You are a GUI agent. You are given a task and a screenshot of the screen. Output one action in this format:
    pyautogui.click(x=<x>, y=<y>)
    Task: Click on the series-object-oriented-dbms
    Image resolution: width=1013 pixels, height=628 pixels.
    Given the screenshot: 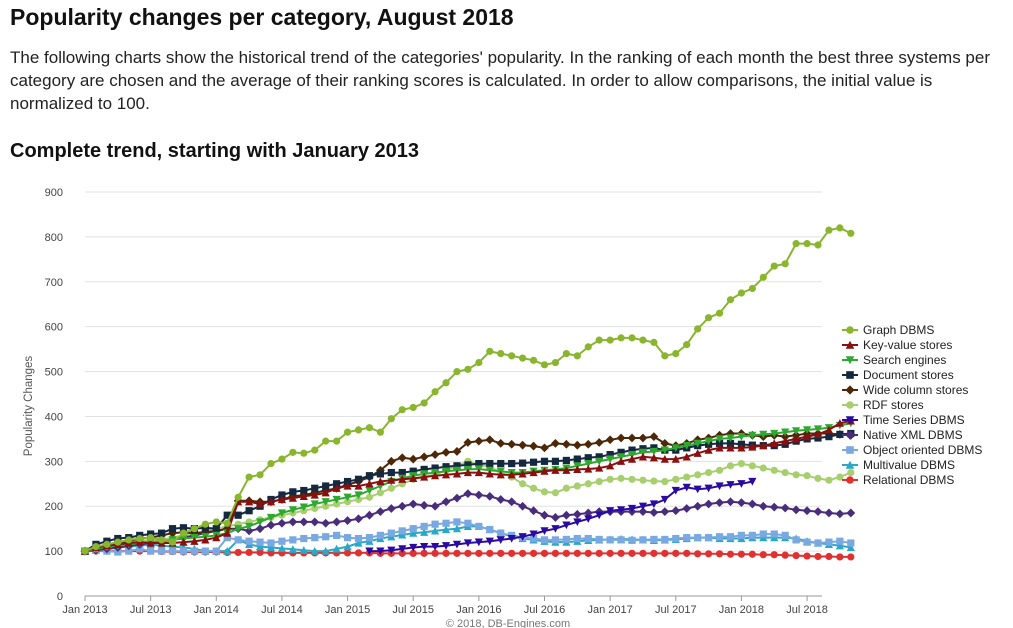 What is the action you would take?
    pyautogui.click(x=468, y=537)
    